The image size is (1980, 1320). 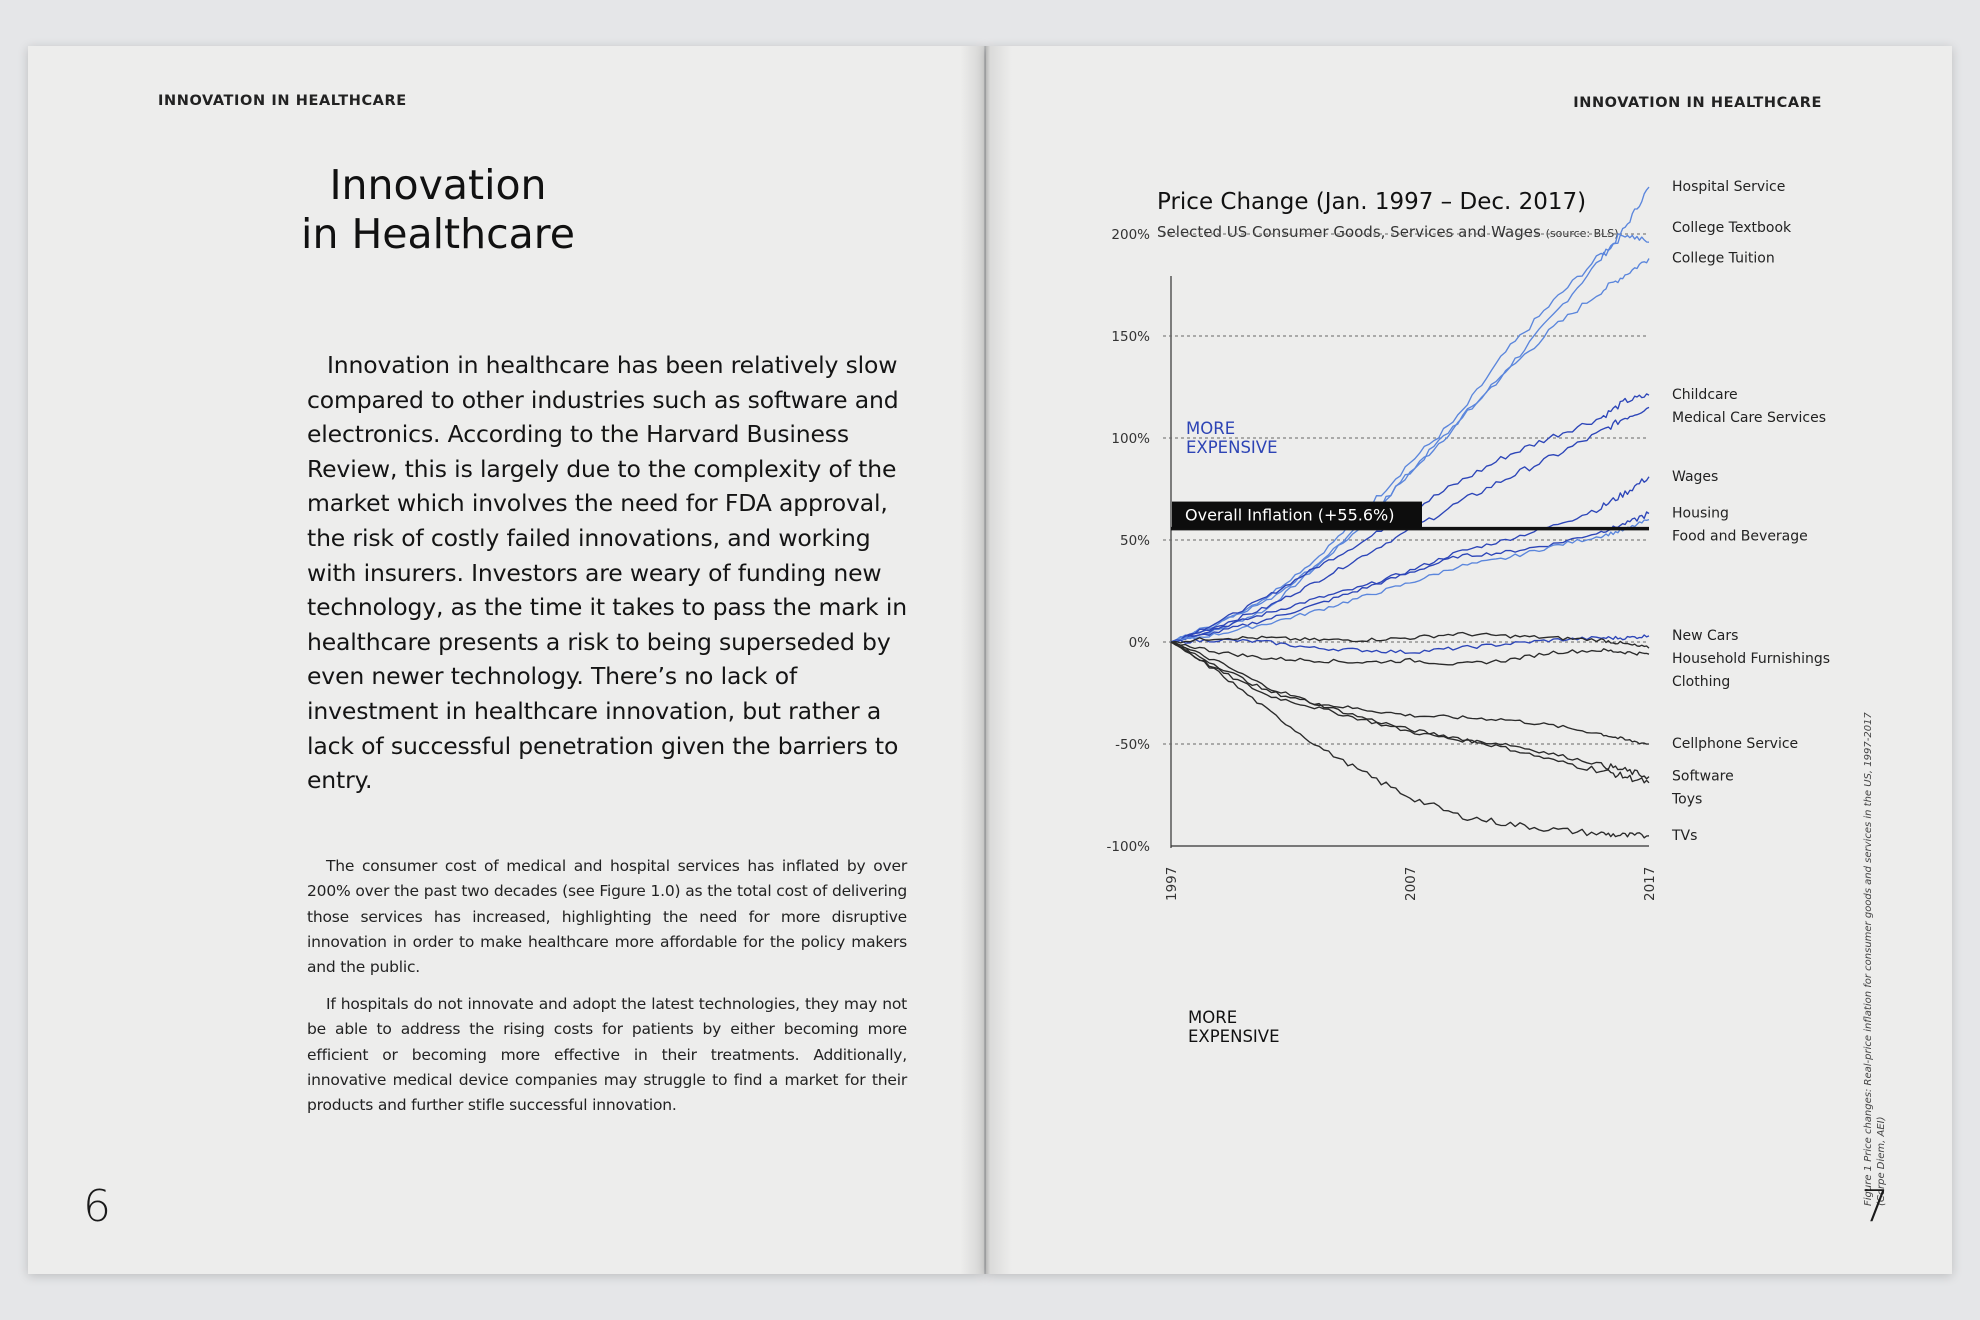 I want to click on y-tick-label: 100%, so click(x=1130, y=439).